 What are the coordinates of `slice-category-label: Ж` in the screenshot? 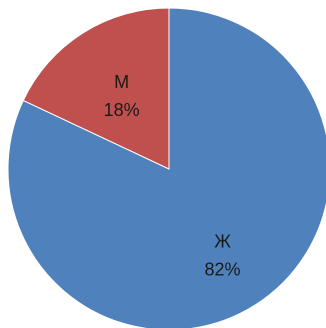 It's located at (222, 241).